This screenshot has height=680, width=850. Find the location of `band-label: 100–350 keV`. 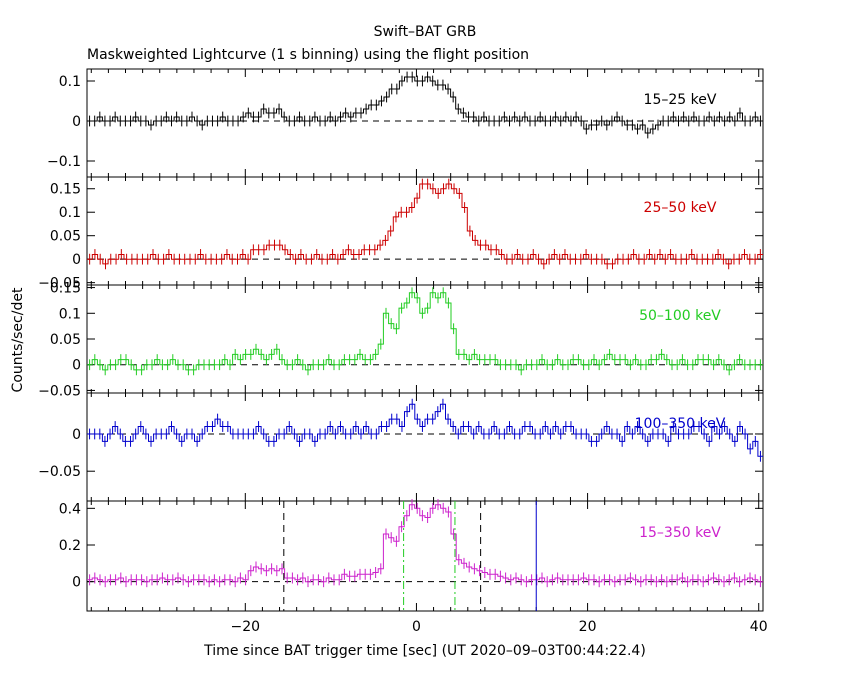

band-label: 100–350 keV is located at coordinates (680, 424).